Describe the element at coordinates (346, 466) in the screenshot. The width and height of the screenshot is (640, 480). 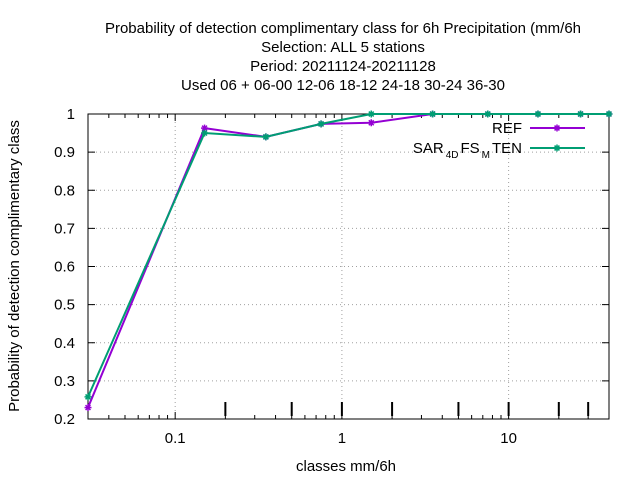
I see `x-axis-label: classes mm/6h` at that location.